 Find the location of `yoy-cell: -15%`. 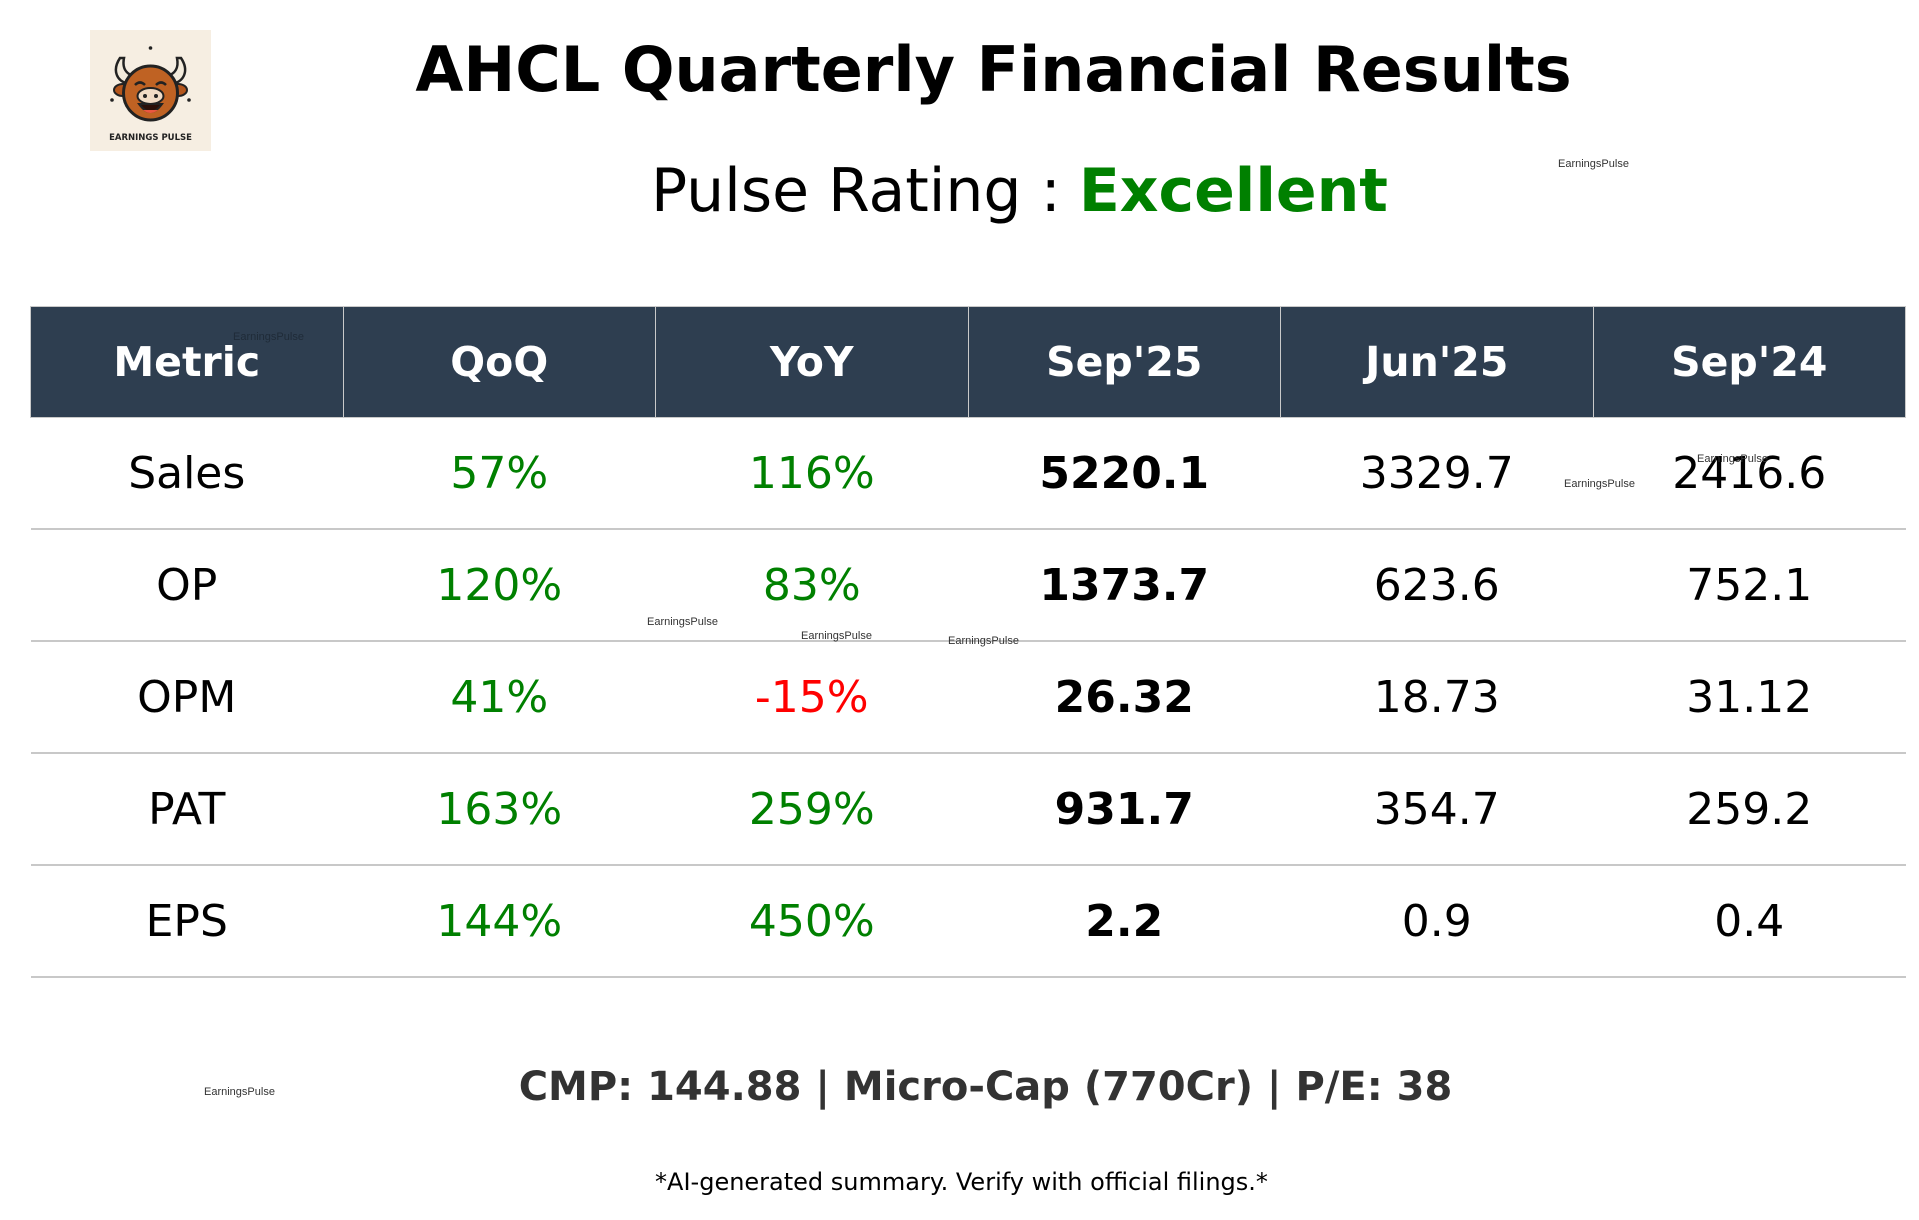

yoy-cell: -15% is located at coordinates (811, 697).